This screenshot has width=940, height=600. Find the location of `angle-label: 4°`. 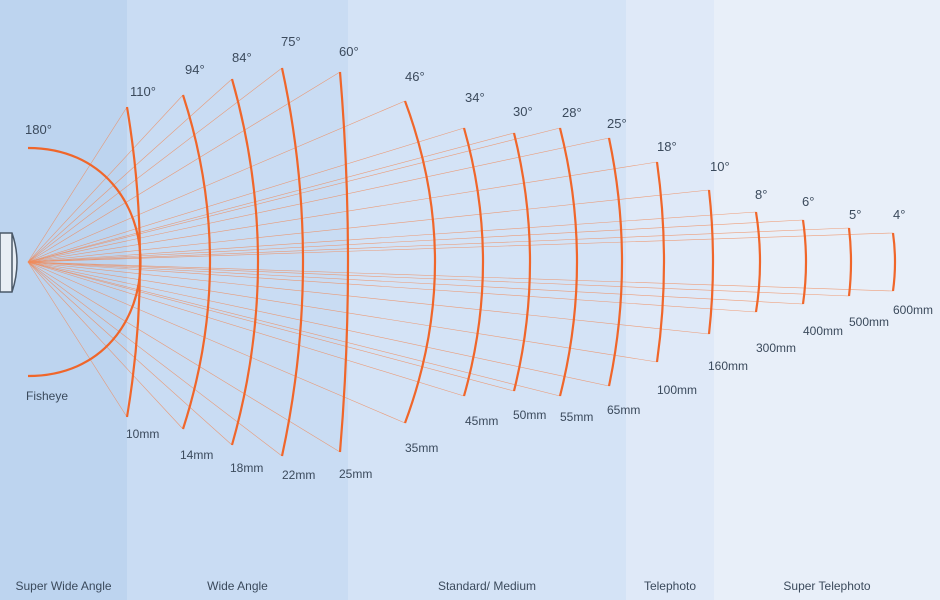

angle-label: 4° is located at coordinates (899, 214).